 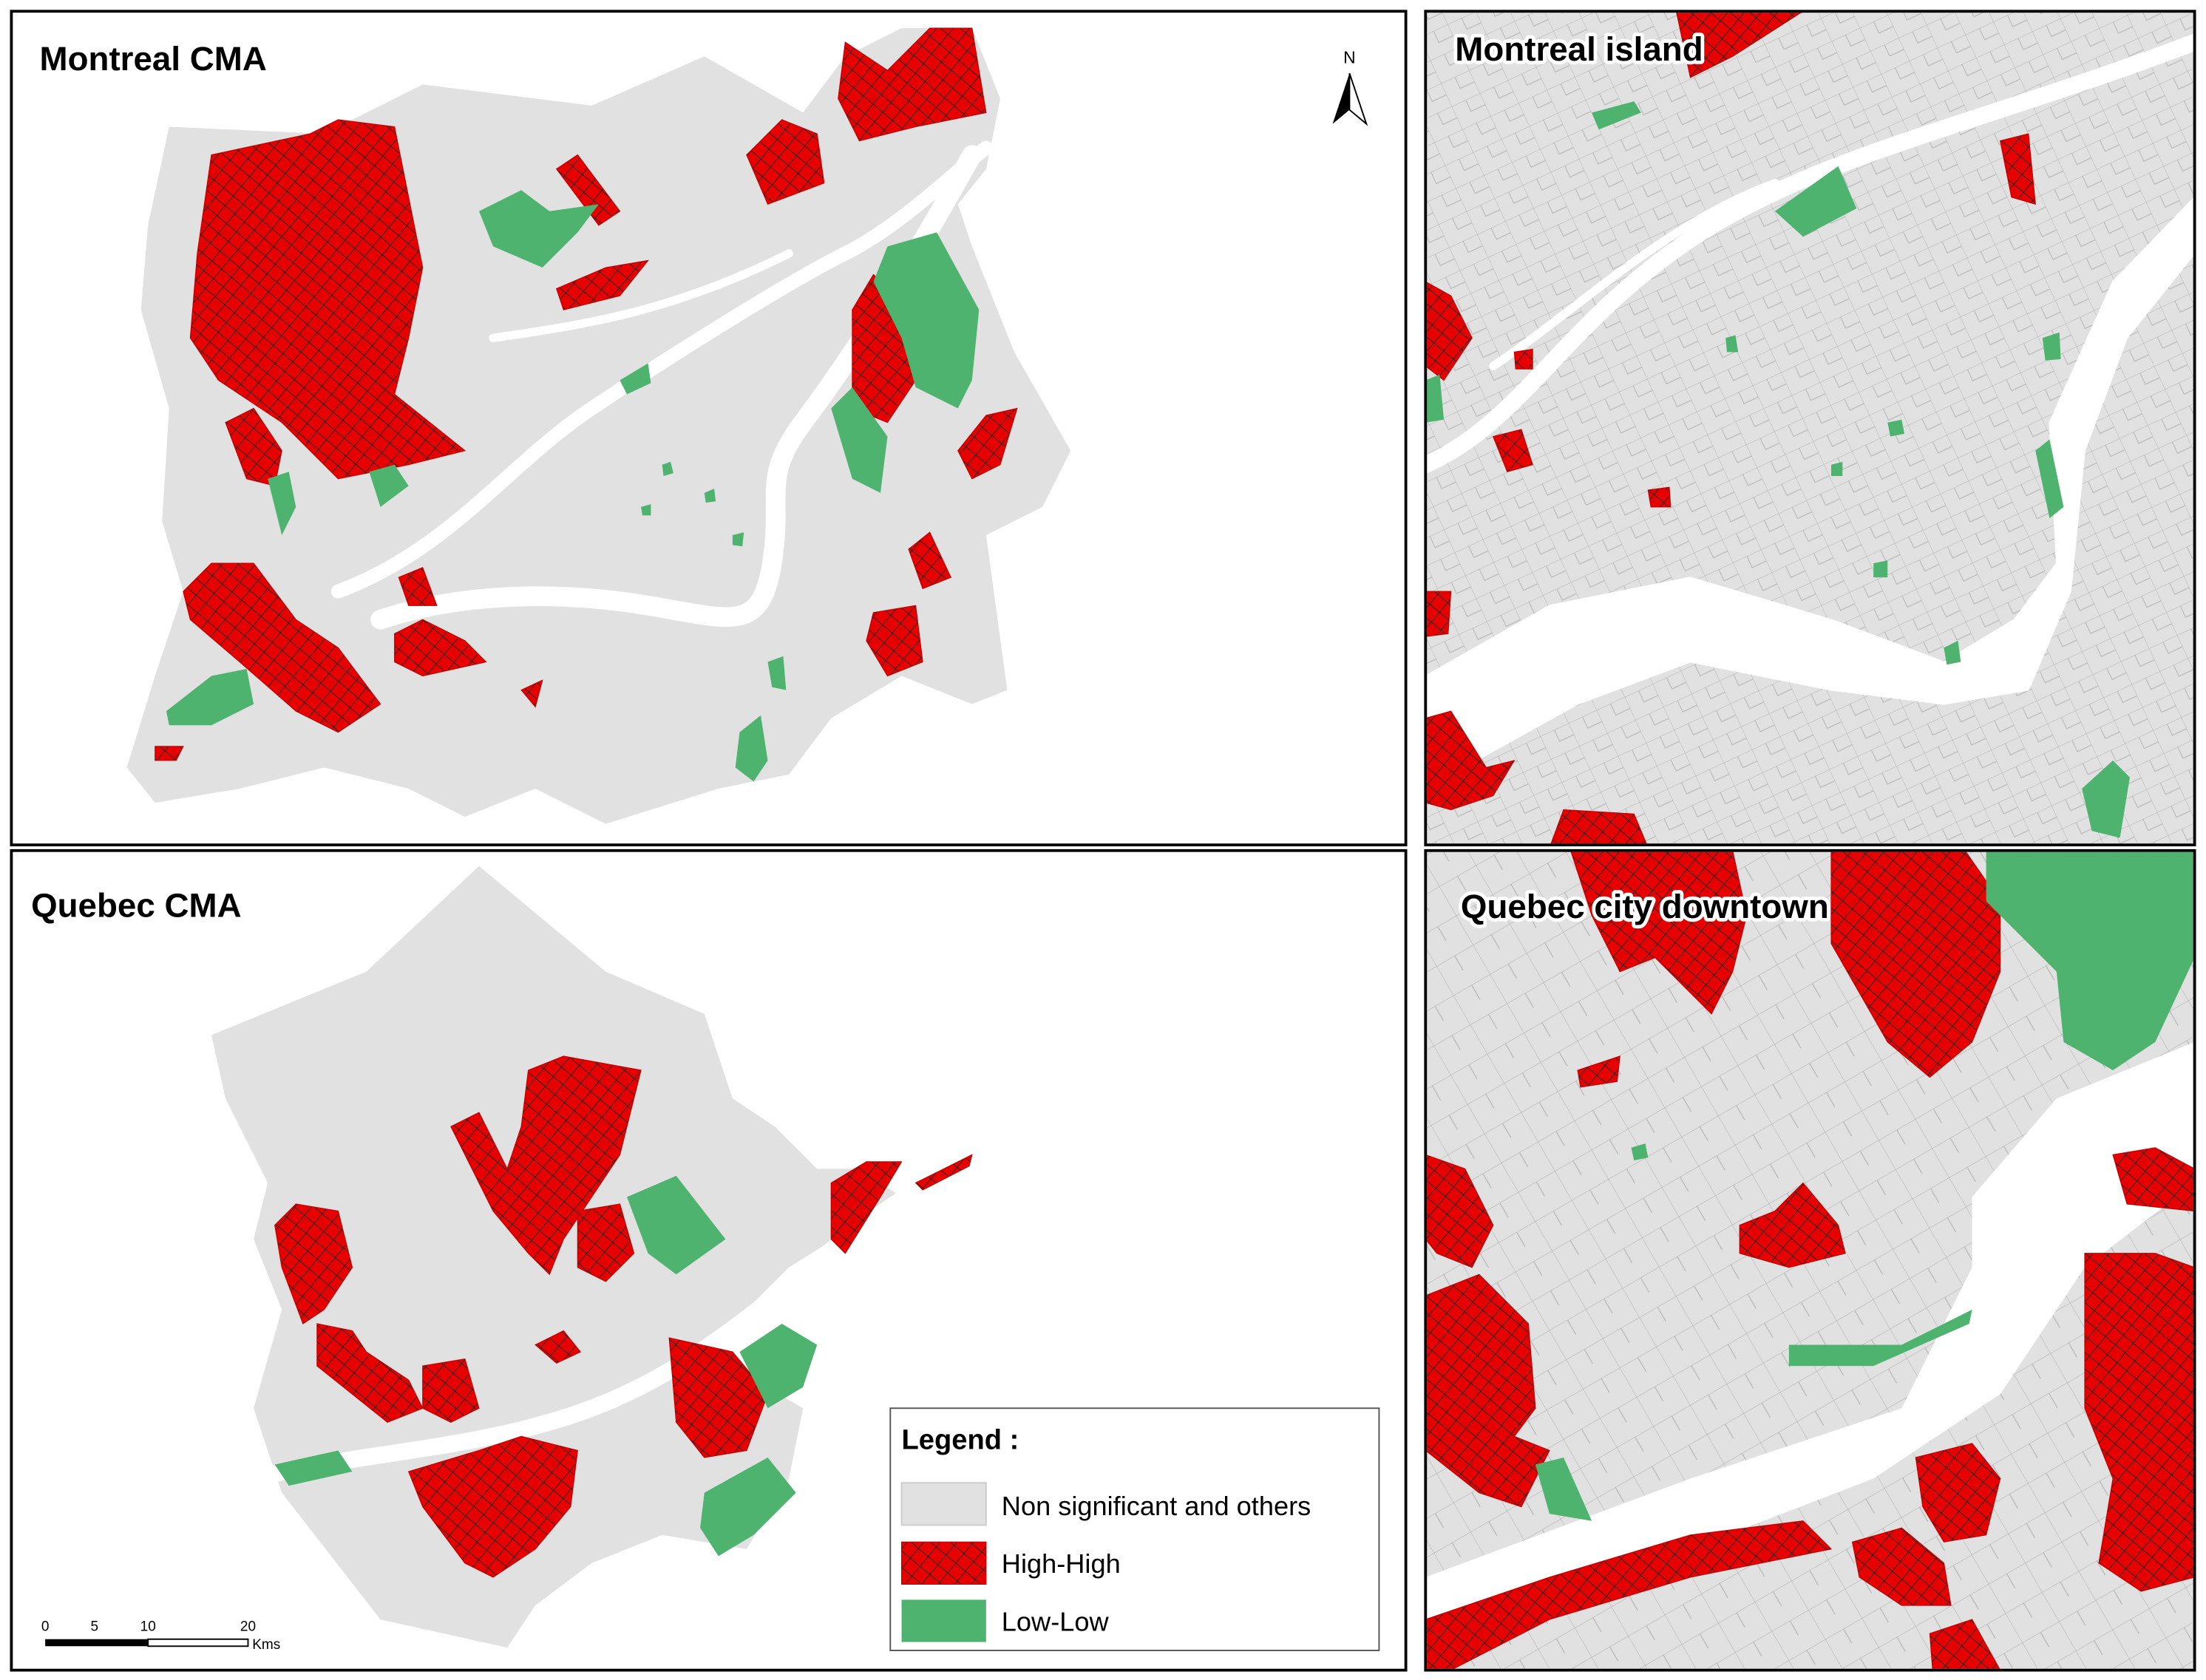 I want to click on scale-label: 20, so click(x=248, y=1626).